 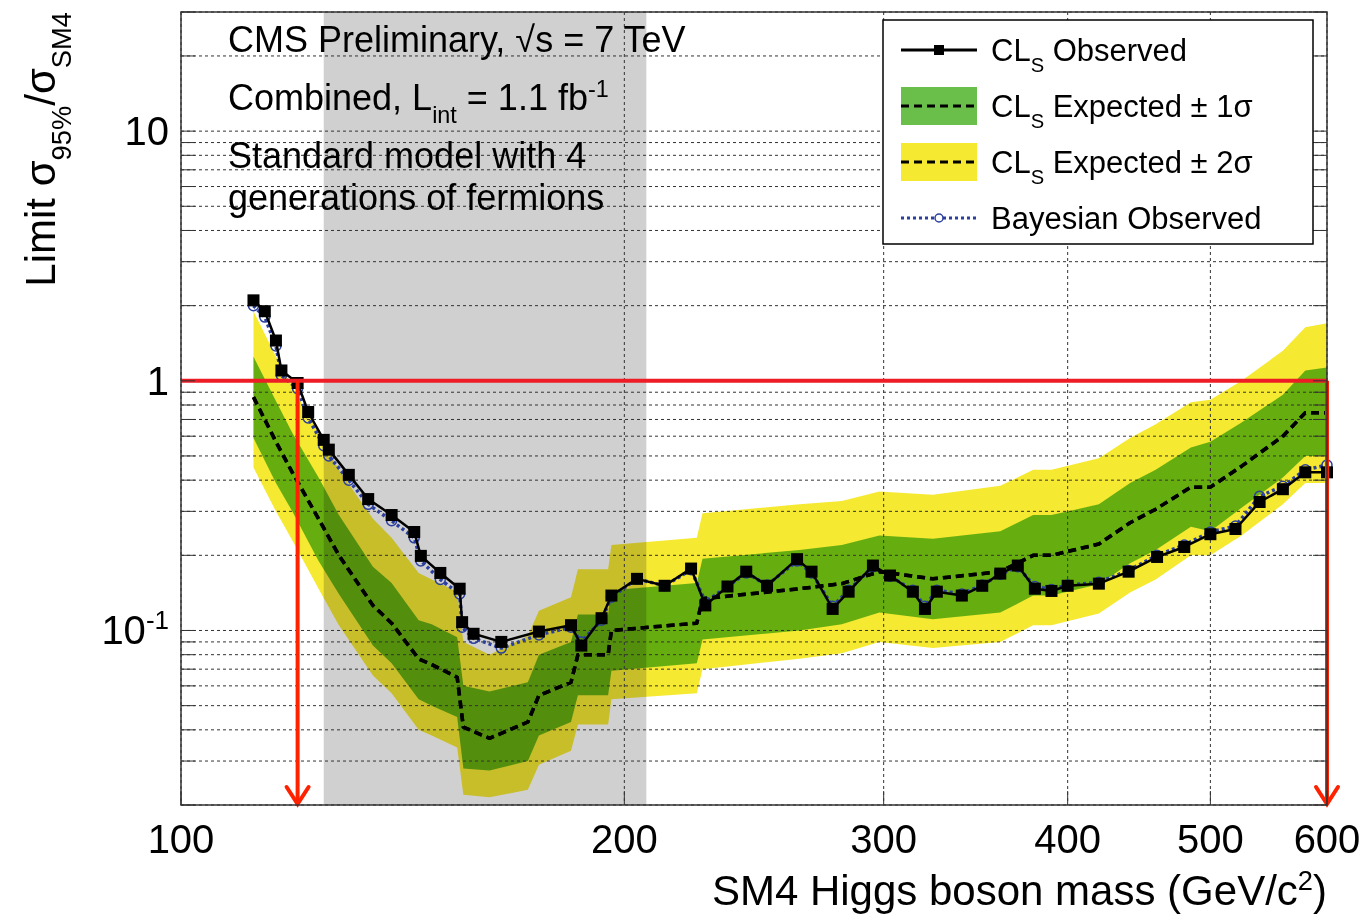 What do you see at coordinates (416, 176) in the screenshot?
I see `annotation: Standard model with 4 generations of fermions` at bounding box center [416, 176].